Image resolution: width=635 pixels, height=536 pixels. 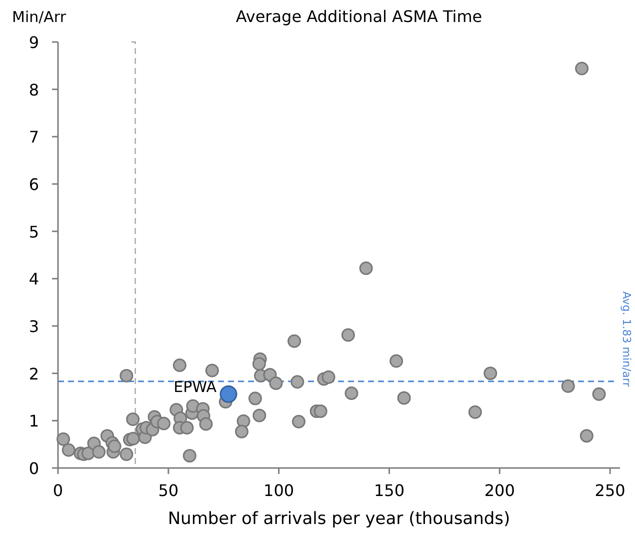 I want to click on chart-title: Average Additional ASMA Time, so click(x=359, y=16).